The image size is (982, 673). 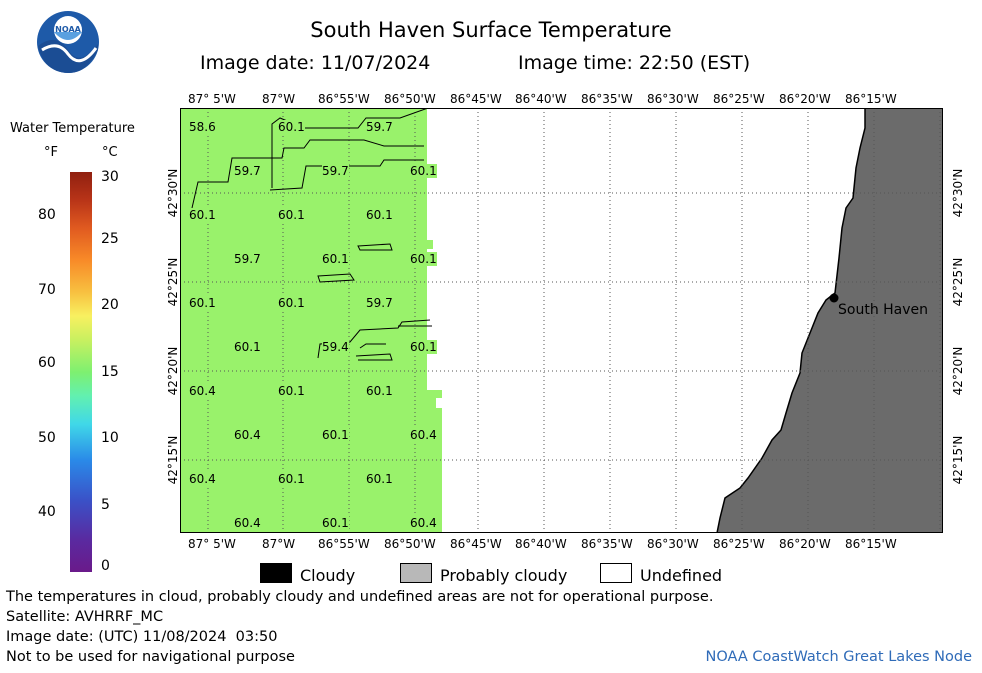 I want to click on city-marker-icon, so click(x=834, y=298).